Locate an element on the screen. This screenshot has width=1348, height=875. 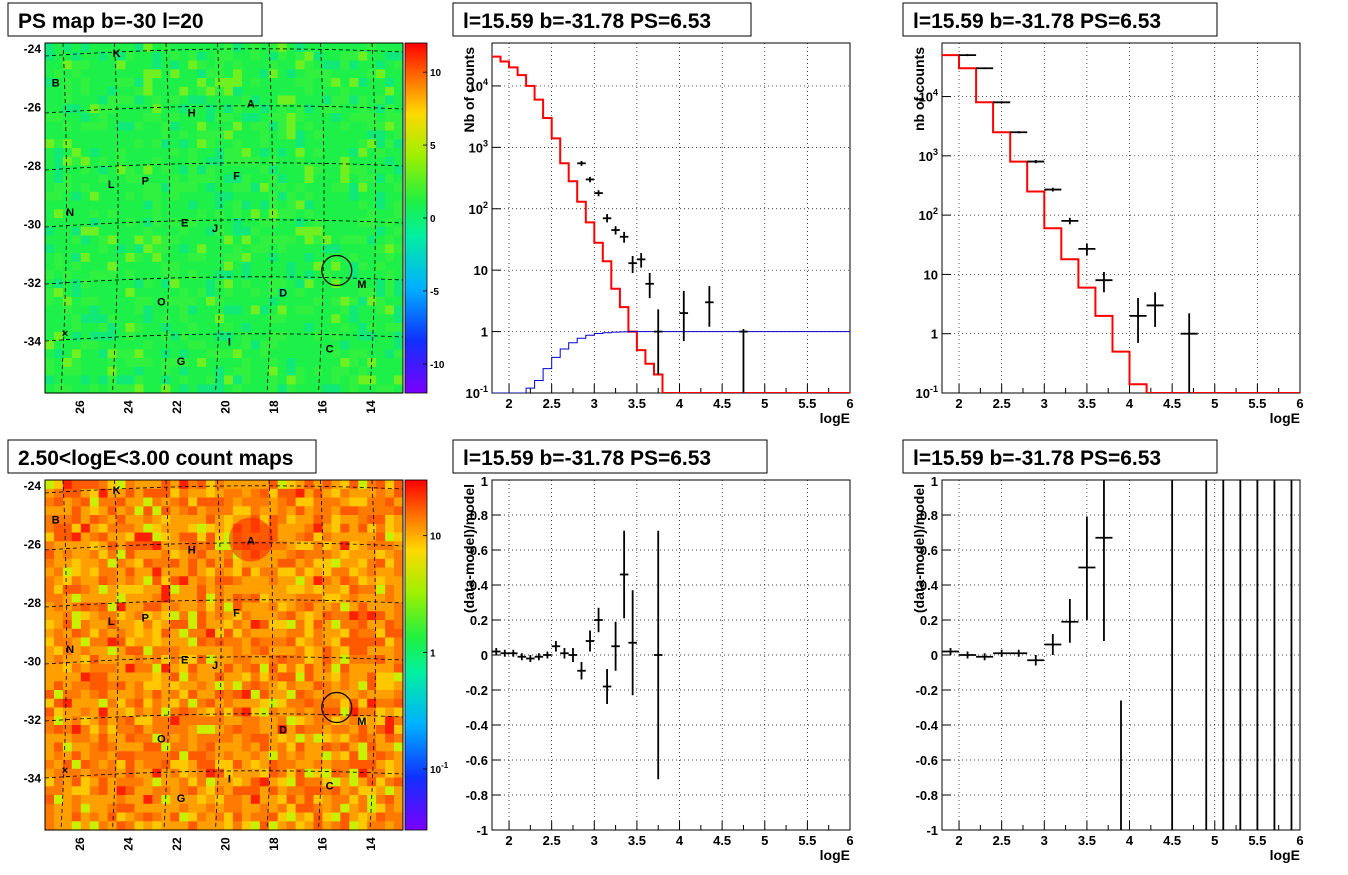
y-tick-label: 0.8 is located at coordinates (479, 515).